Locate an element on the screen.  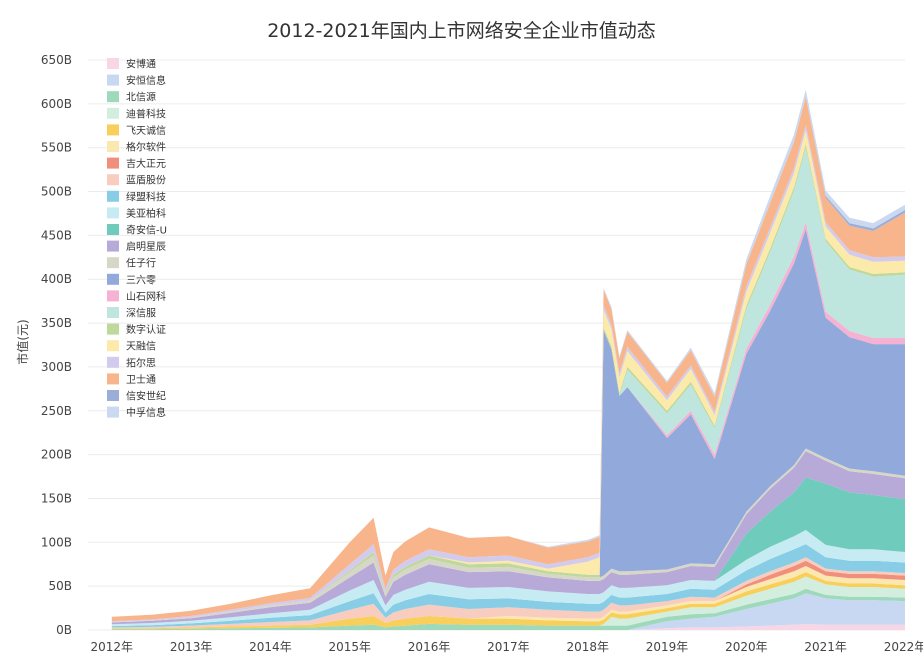
legend-label: 格尔软件 is located at coordinates (146, 147).